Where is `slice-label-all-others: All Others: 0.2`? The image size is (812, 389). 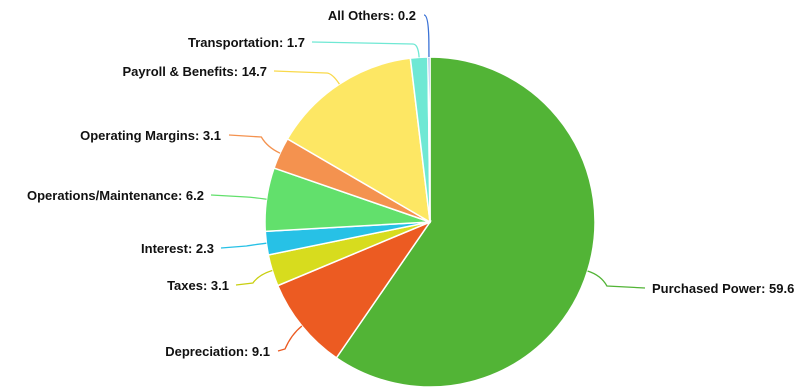
slice-label-all-others: All Others: 0.2 is located at coordinates (372, 15).